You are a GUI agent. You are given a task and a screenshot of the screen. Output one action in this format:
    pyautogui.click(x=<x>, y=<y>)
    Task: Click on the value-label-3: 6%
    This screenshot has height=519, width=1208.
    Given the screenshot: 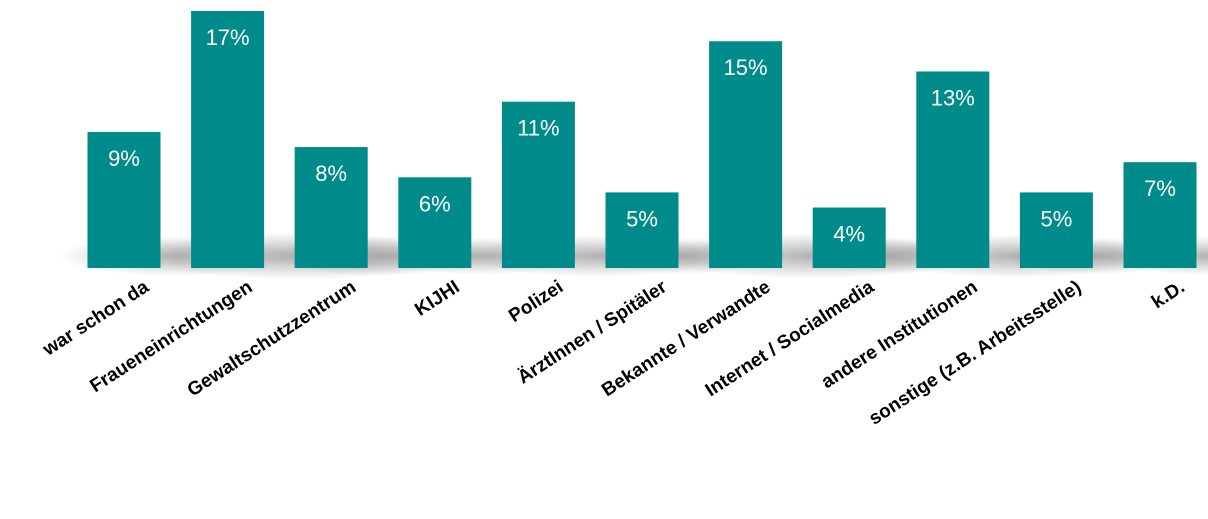 What is the action you would take?
    pyautogui.click(x=435, y=203)
    